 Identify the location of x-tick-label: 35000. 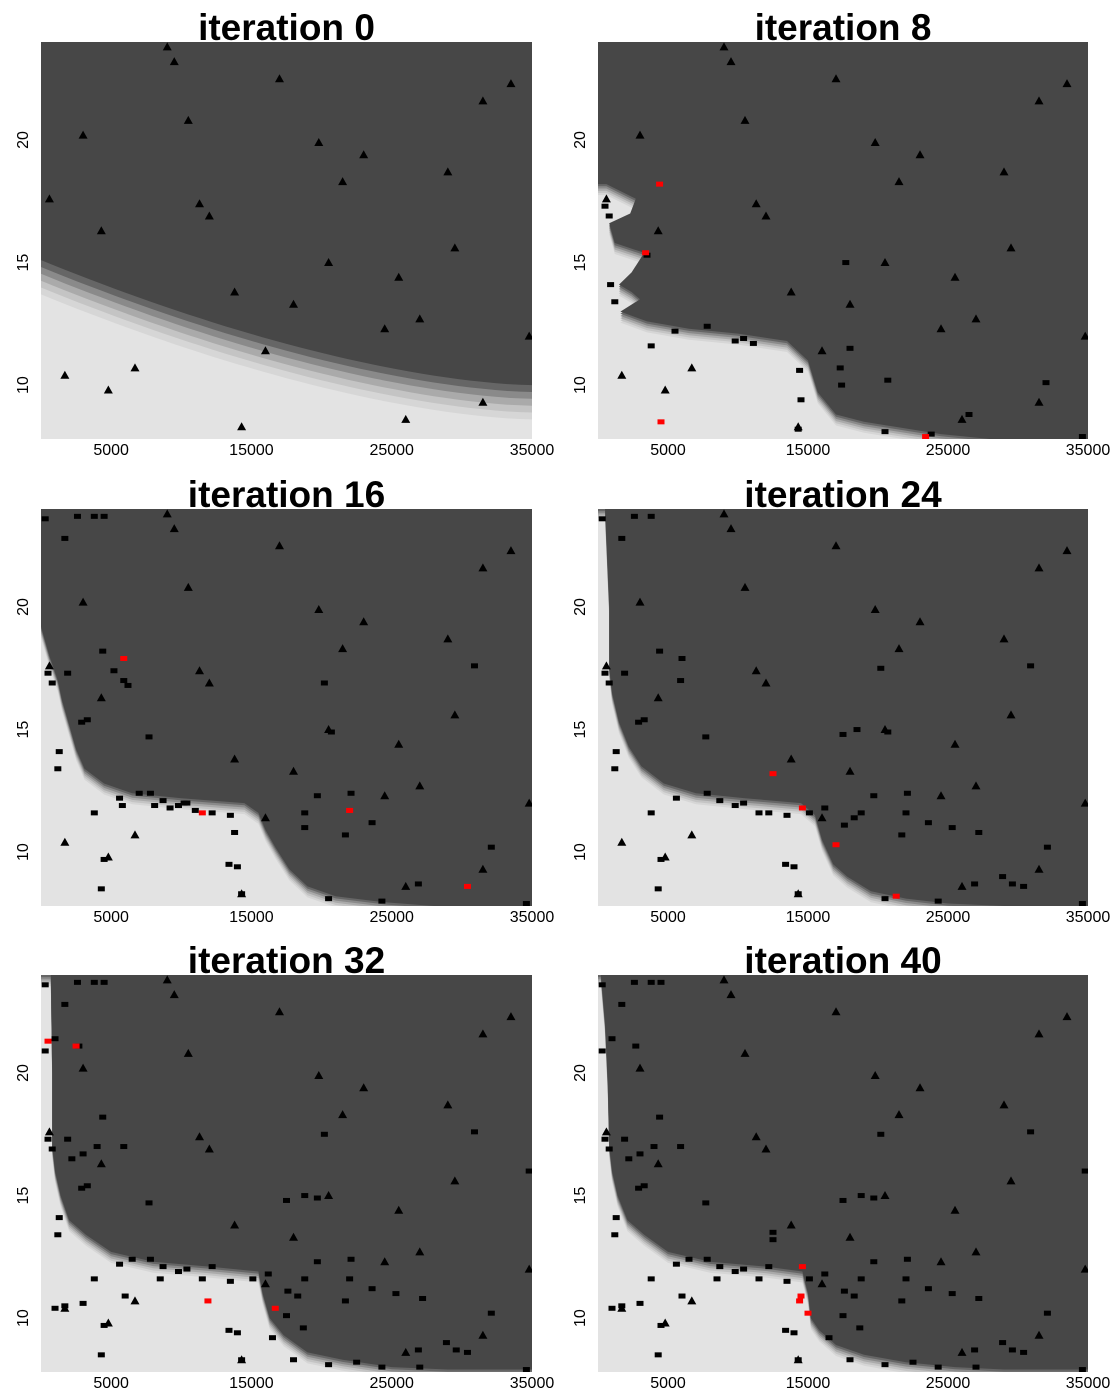
(1088, 450).